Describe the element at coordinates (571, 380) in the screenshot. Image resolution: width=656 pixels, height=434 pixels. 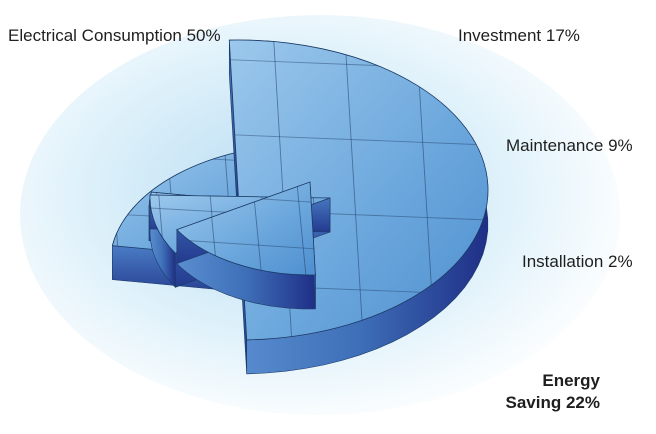
I see `label-energy-saving-line1: Energy` at that location.